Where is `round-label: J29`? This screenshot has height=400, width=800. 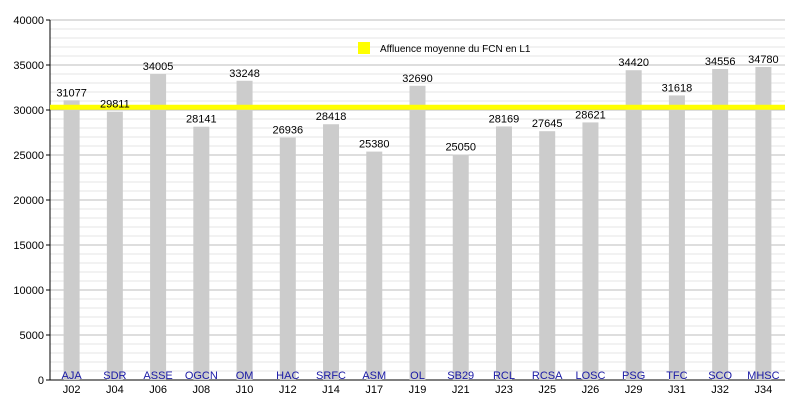
round-label: J29 is located at coordinates (634, 390).